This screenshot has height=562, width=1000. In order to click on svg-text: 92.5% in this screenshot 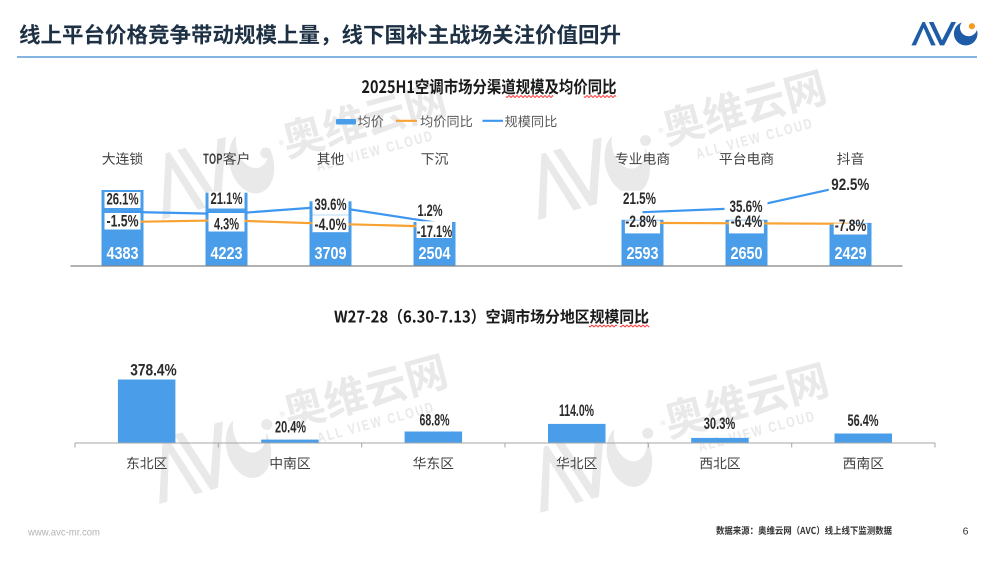, I will do `click(850, 185)`.